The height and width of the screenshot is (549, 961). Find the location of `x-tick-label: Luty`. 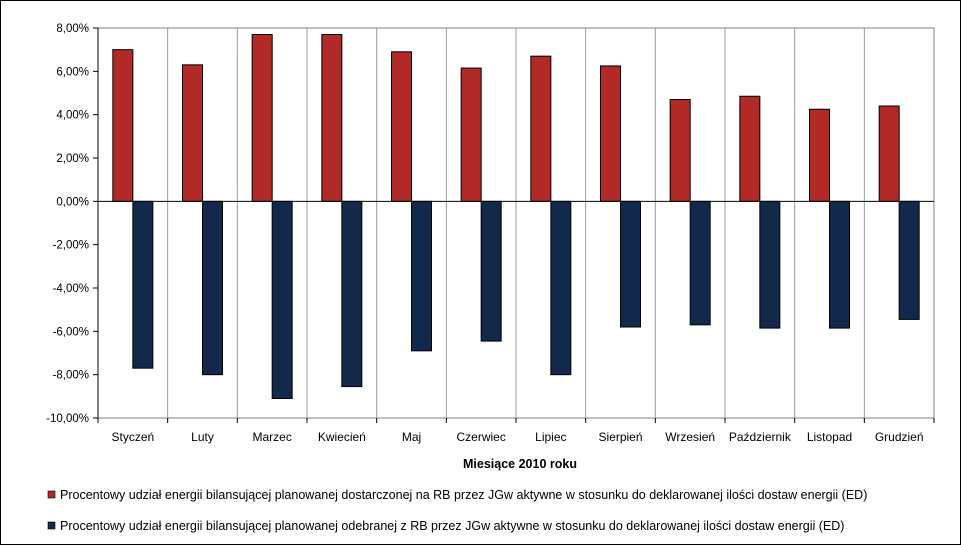

x-tick-label: Luty is located at coordinates (202, 437).